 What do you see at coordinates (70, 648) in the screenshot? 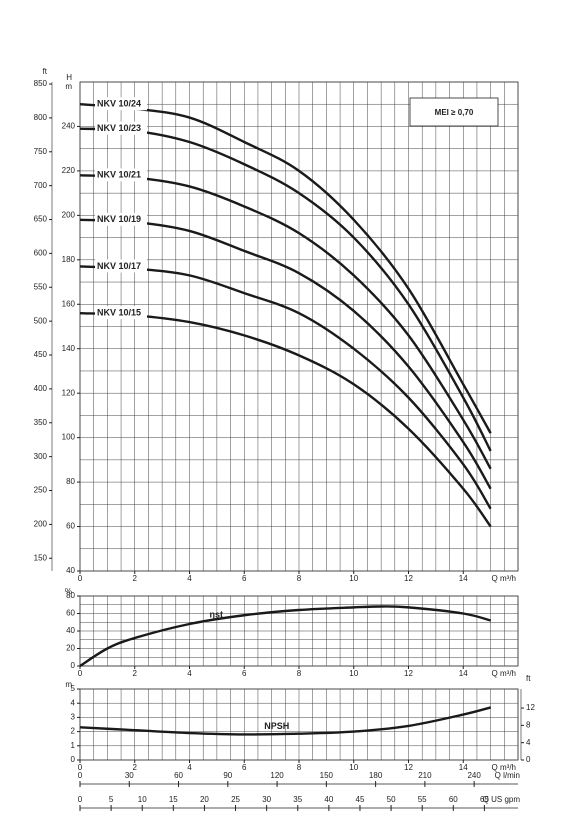
I see `y-tick-label: 20` at bounding box center [70, 648].